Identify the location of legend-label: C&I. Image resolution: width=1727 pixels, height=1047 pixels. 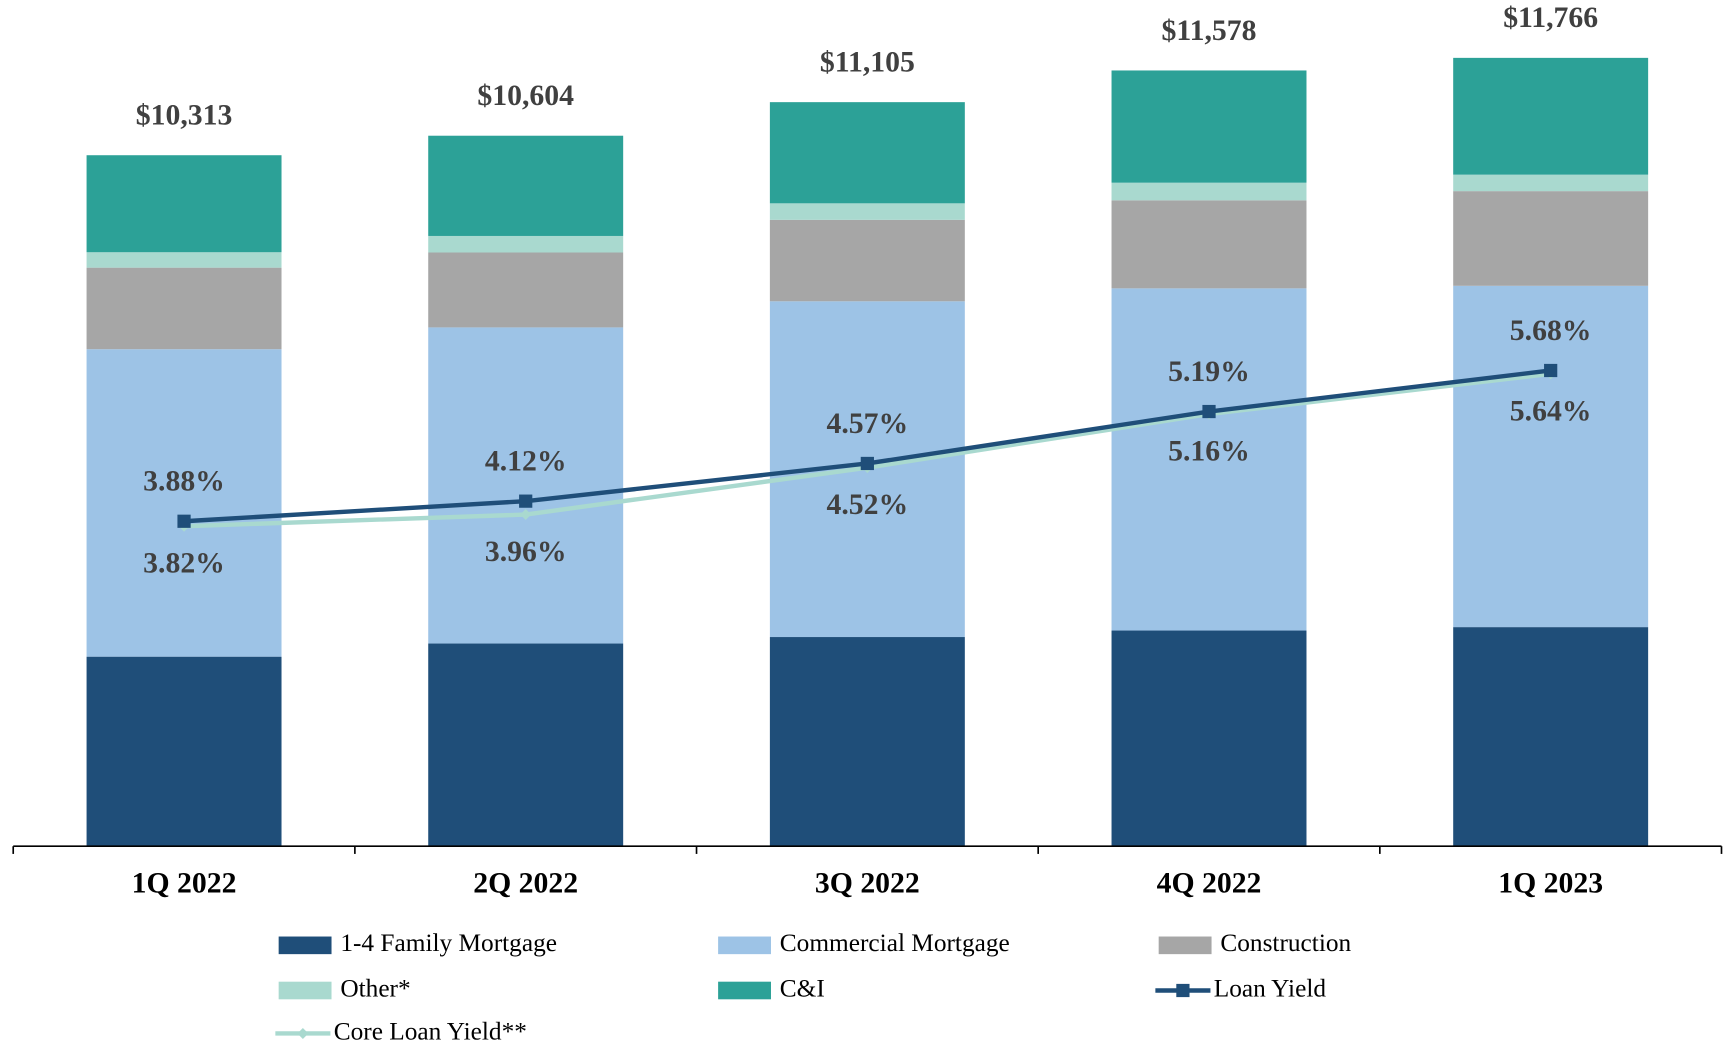
(802, 988).